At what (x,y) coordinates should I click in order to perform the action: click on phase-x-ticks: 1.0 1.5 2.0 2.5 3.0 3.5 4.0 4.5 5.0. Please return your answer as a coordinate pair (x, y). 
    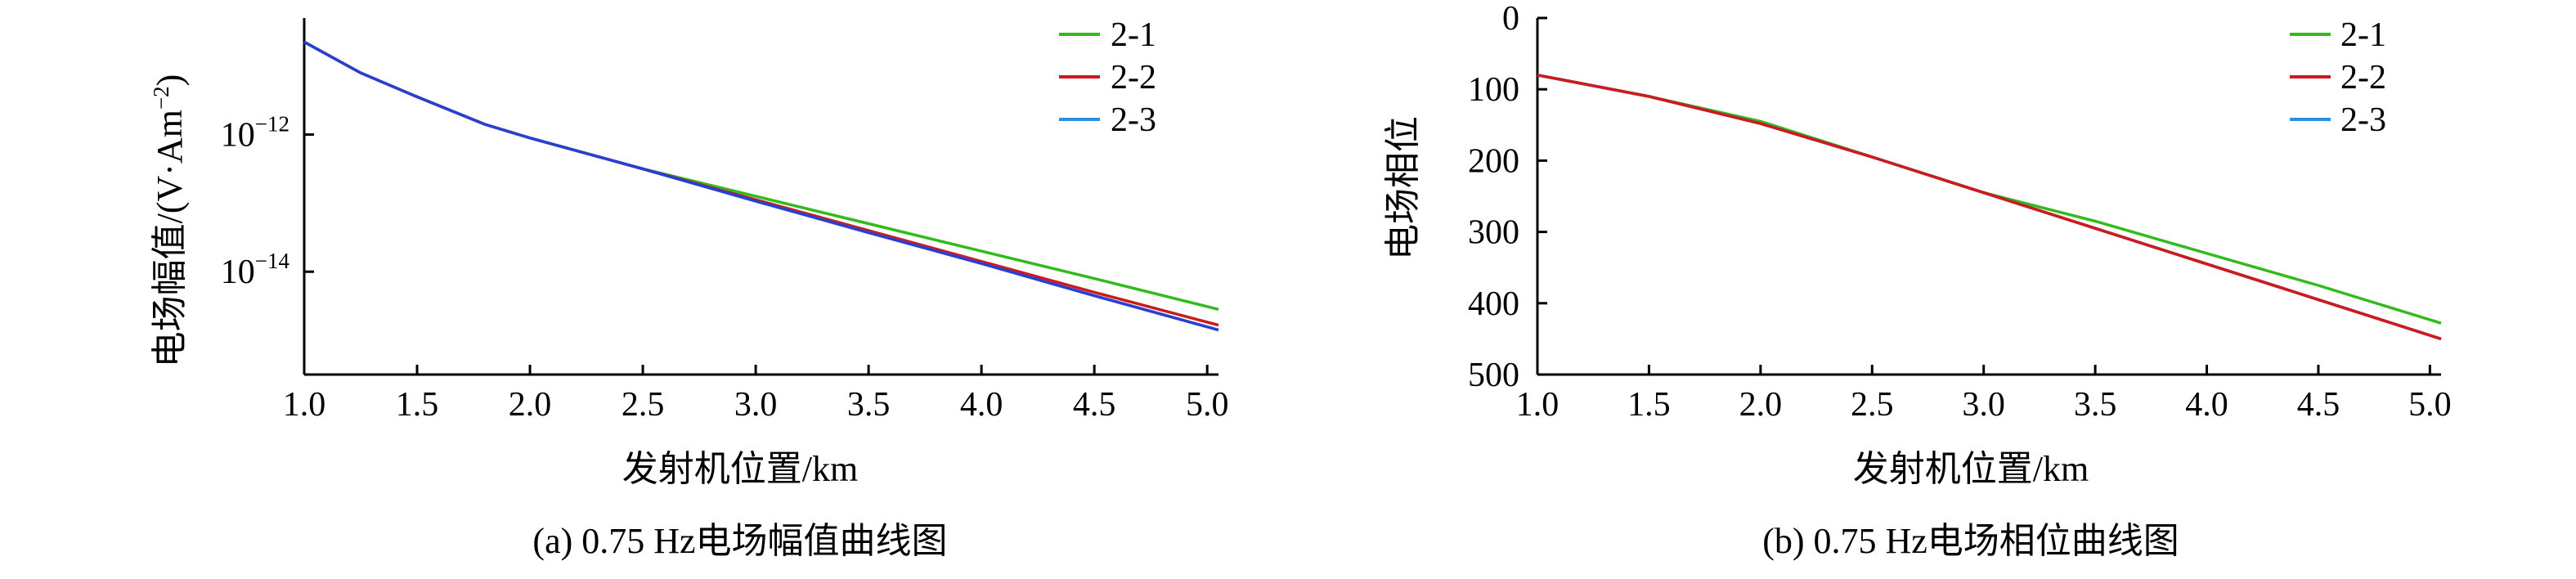
    Looking at the image, I should click on (1984, 394).